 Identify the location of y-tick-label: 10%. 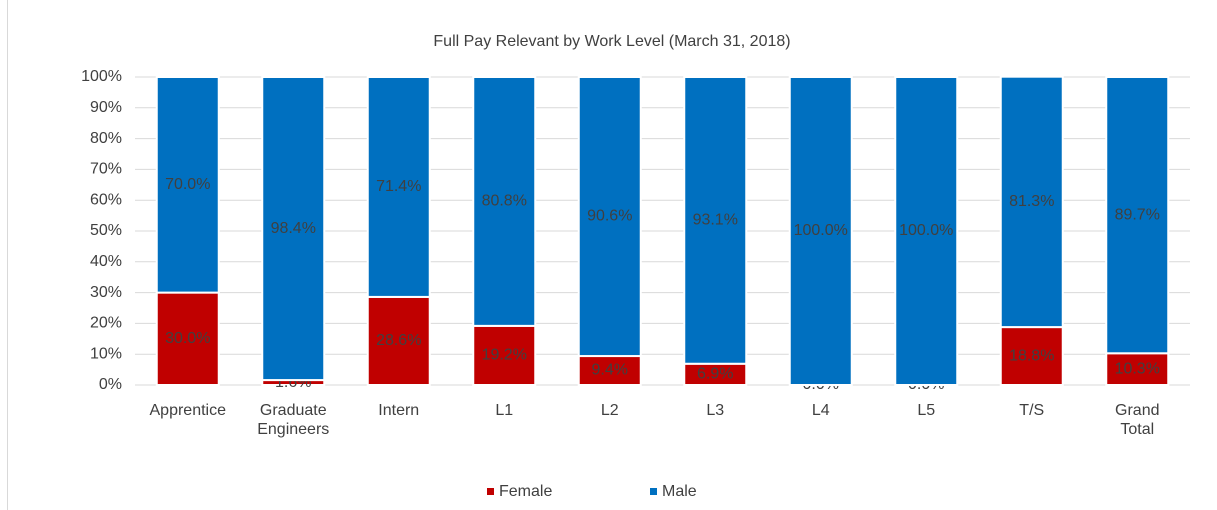
(106, 353).